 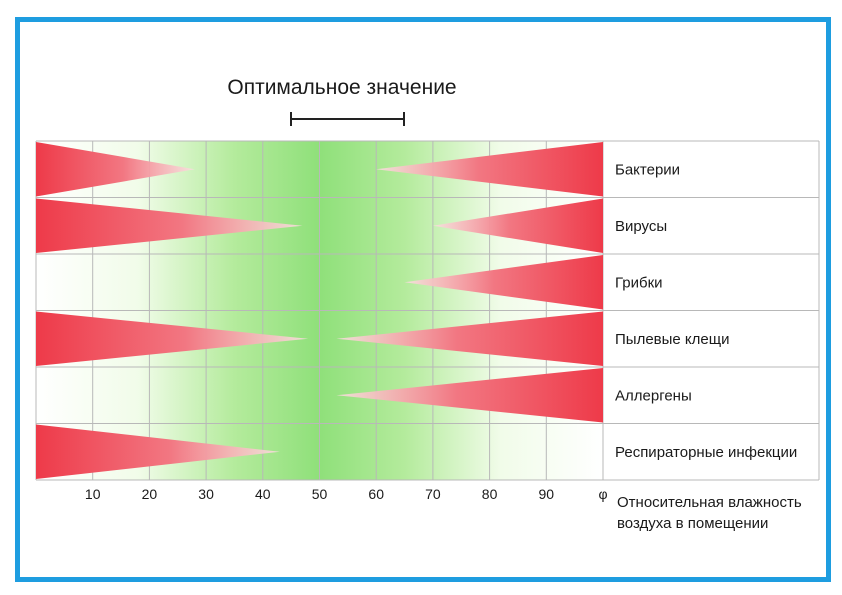 What do you see at coordinates (602, 494) in the screenshot?
I see `x-tick-label: φ` at bounding box center [602, 494].